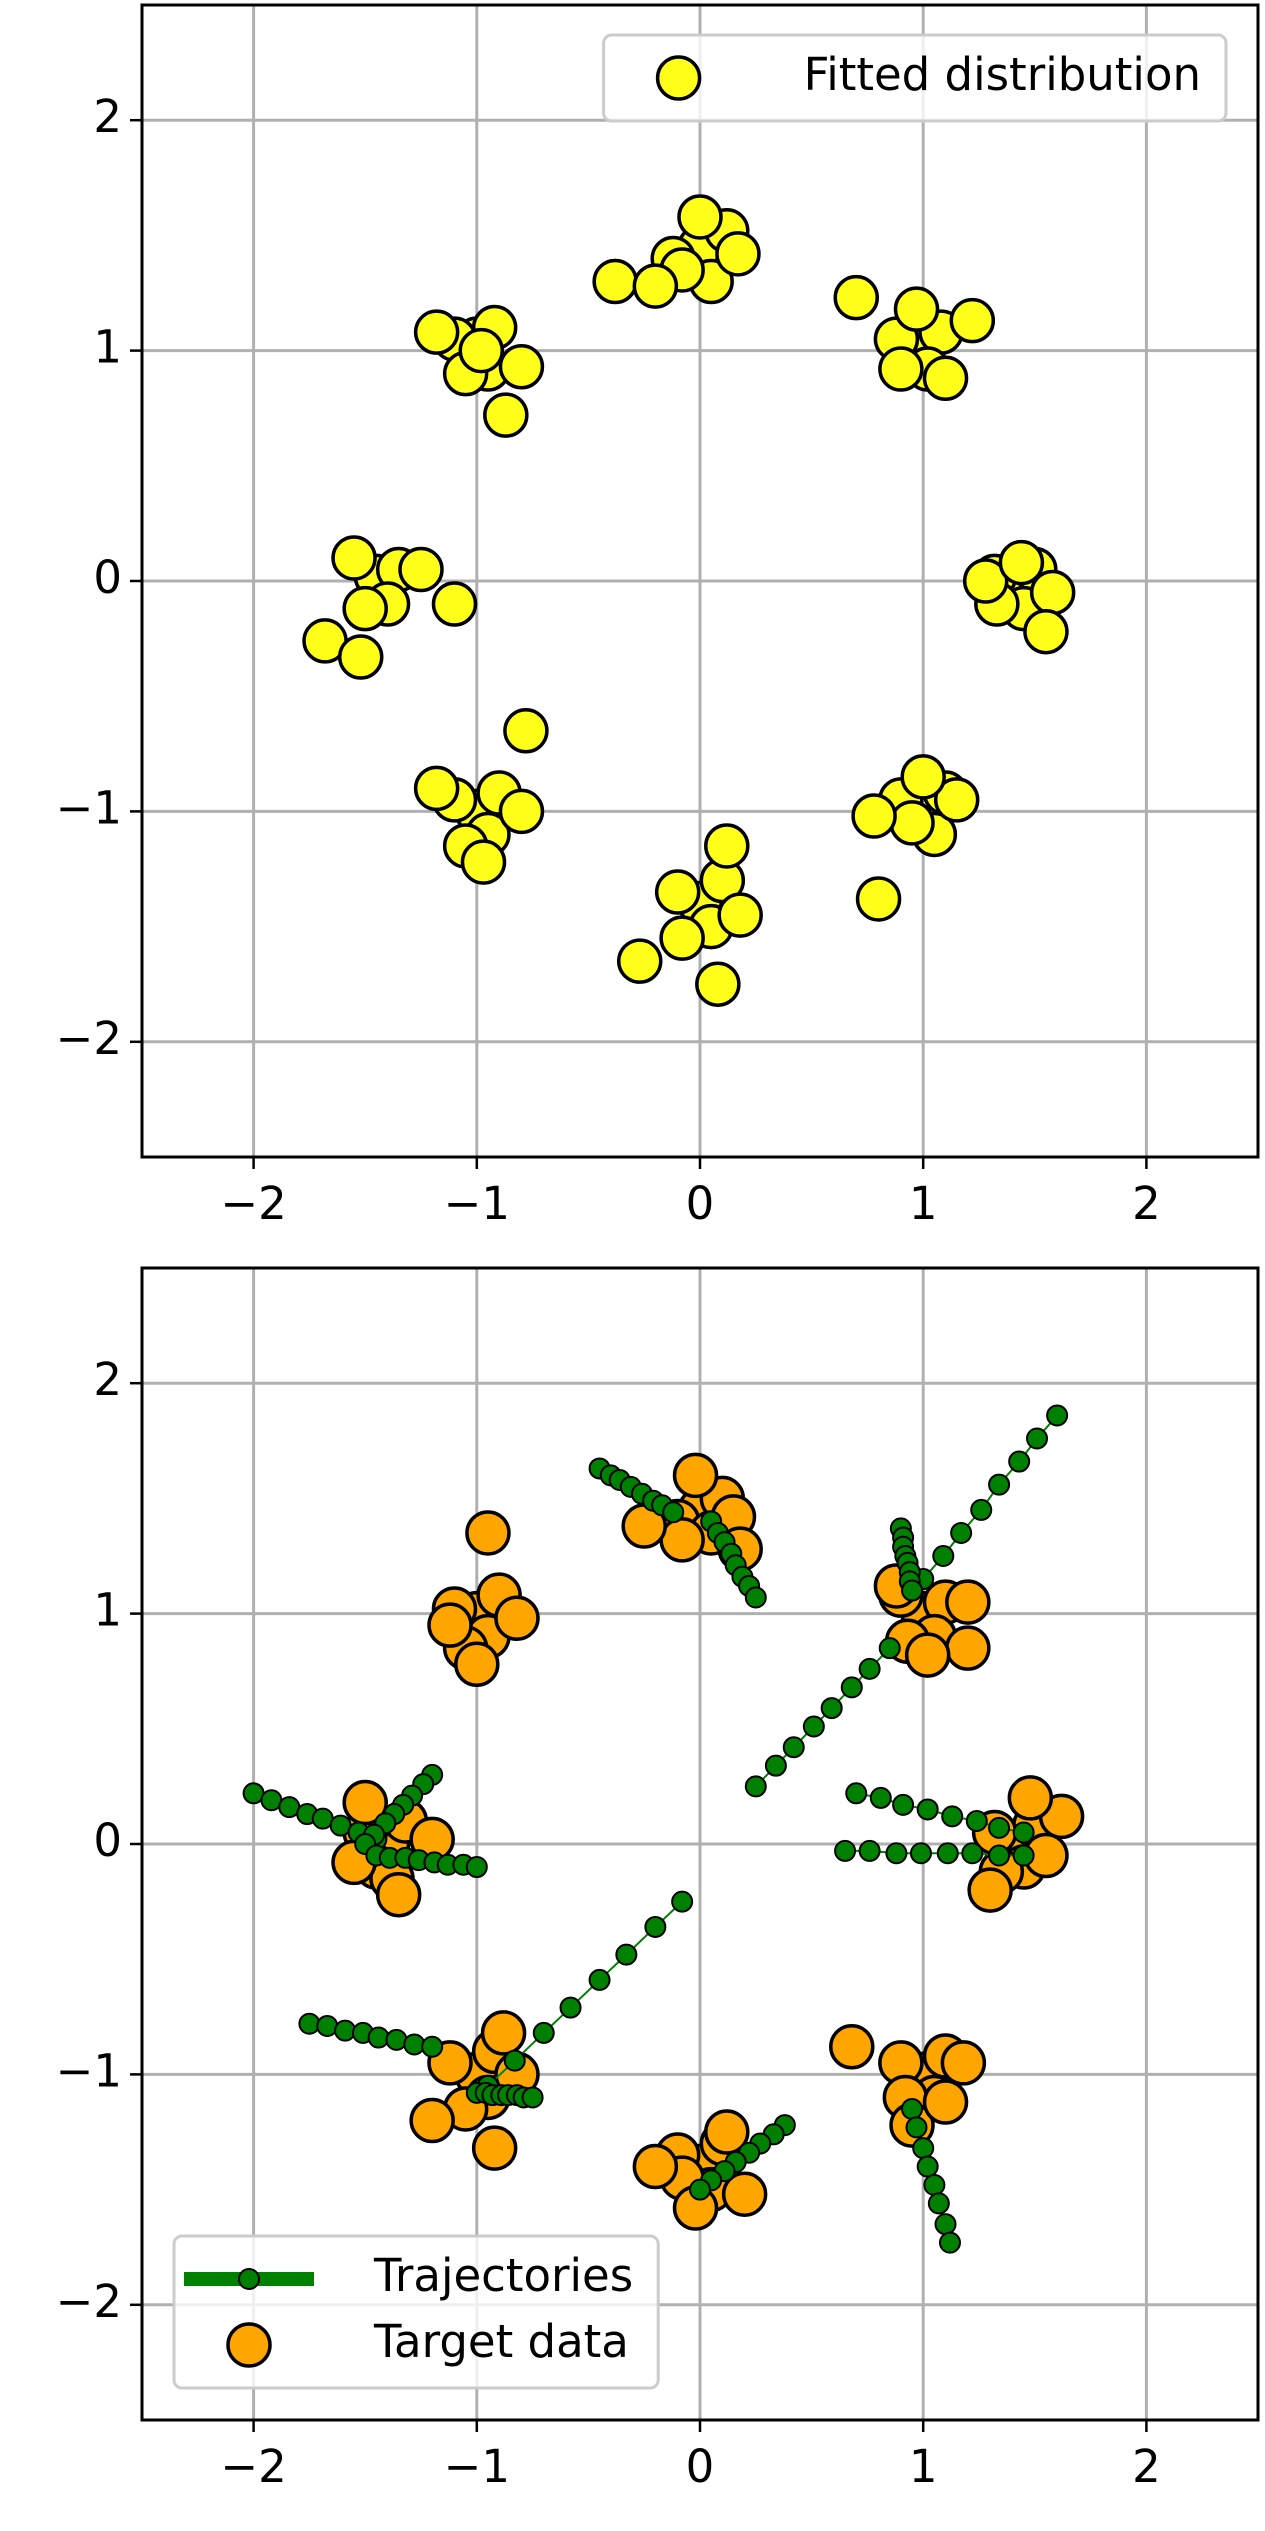  What do you see at coordinates (1002, 74) in the screenshot?
I see `legend-label: Fitted distribution` at bounding box center [1002, 74].